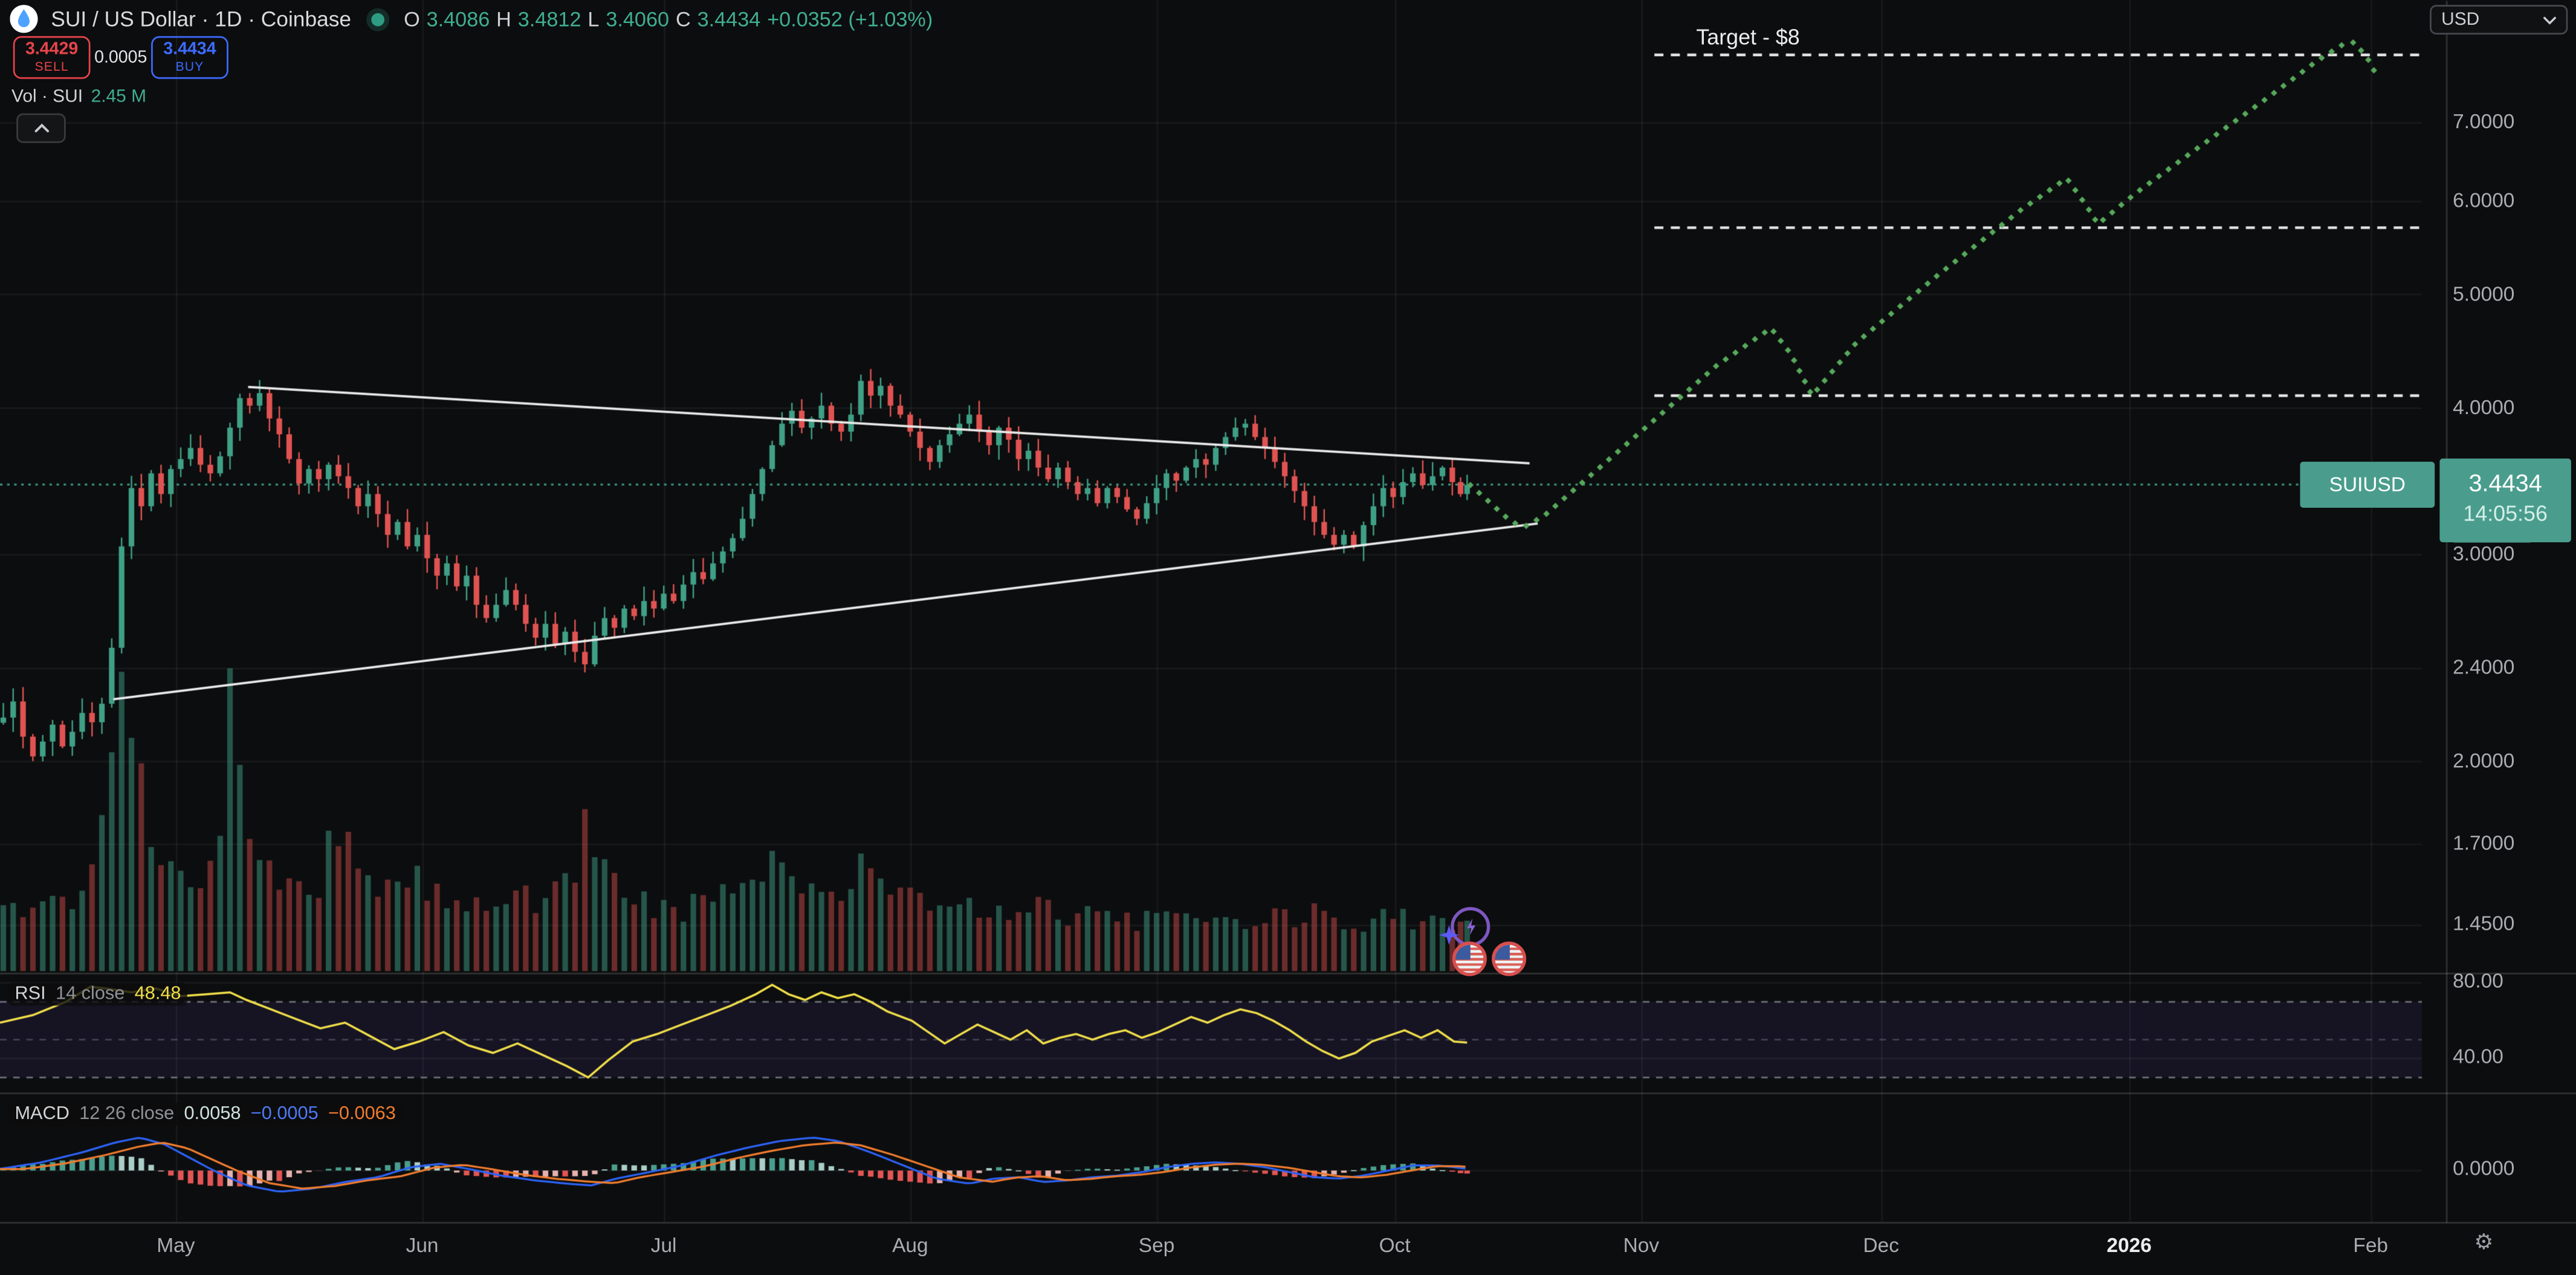  What do you see at coordinates (2505, 500) in the screenshot?
I see `price-chip: 3.4434 14:05:56` at bounding box center [2505, 500].